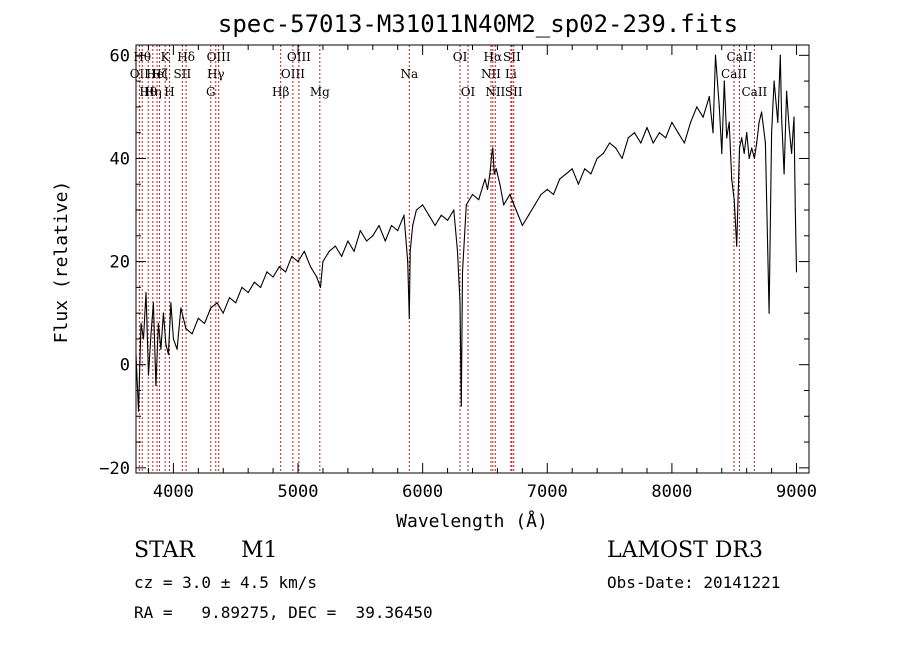  Describe the element at coordinates (320, 92) in the screenshot. I see `spectral-line-label: Mg` at that location.